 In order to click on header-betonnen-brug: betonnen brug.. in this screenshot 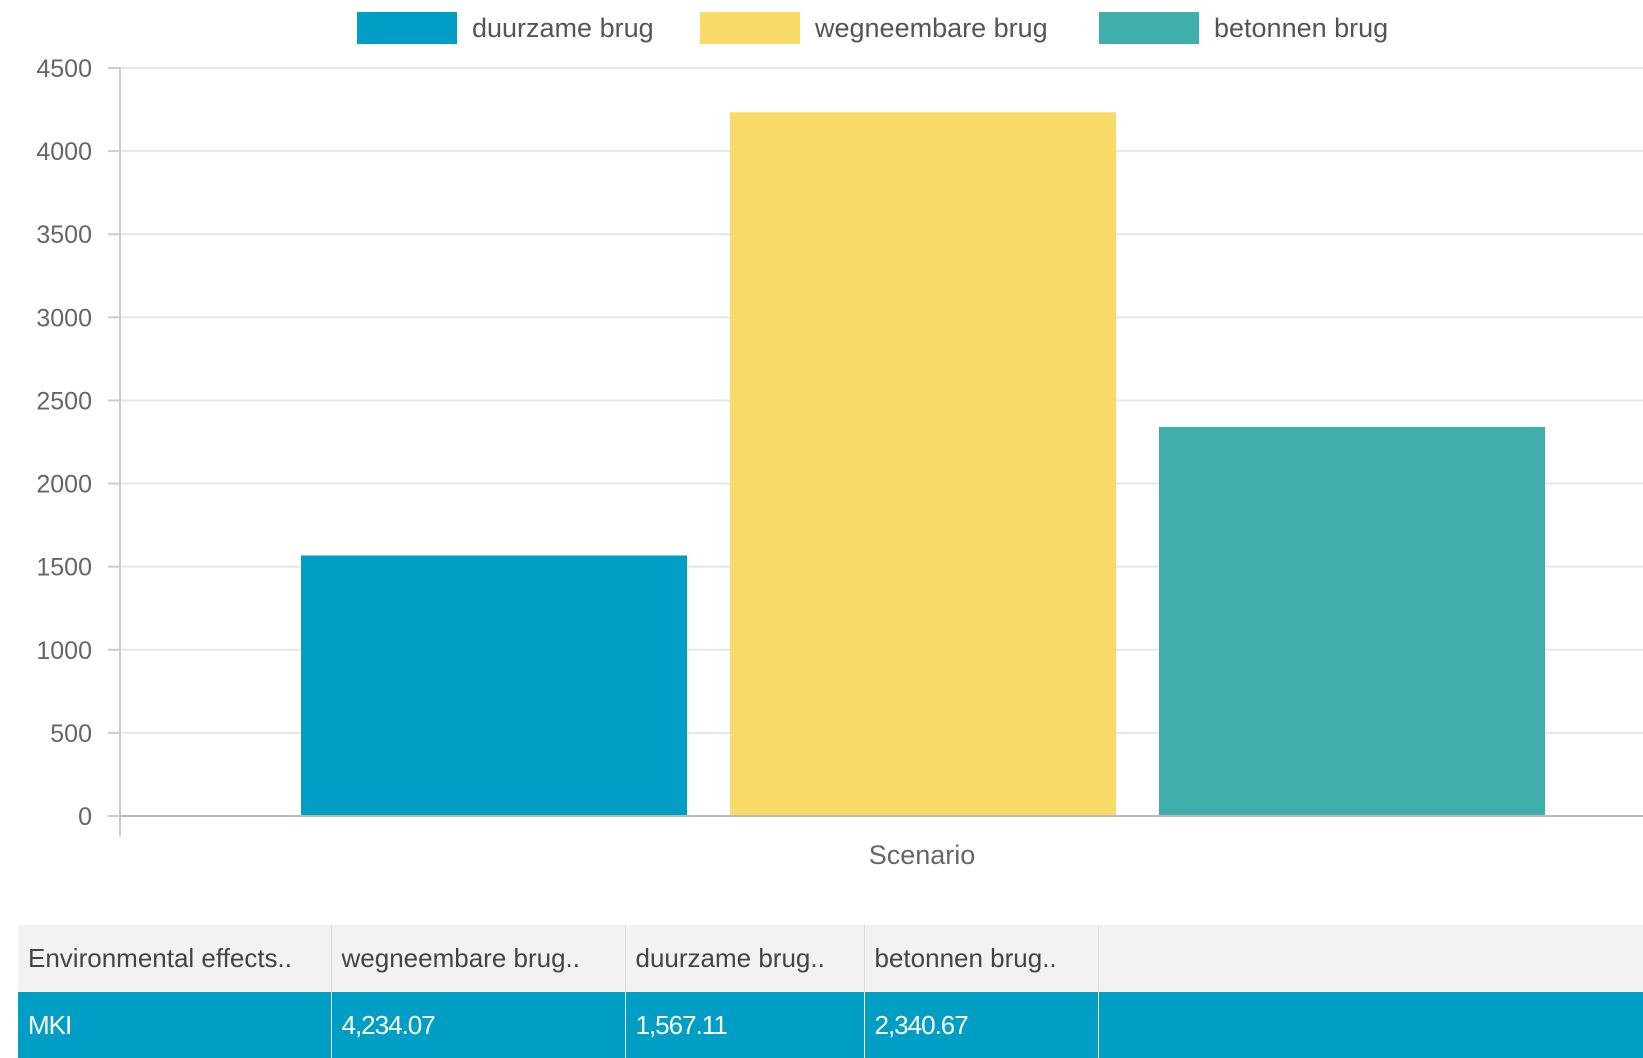, I will do `click(981, 958)`.